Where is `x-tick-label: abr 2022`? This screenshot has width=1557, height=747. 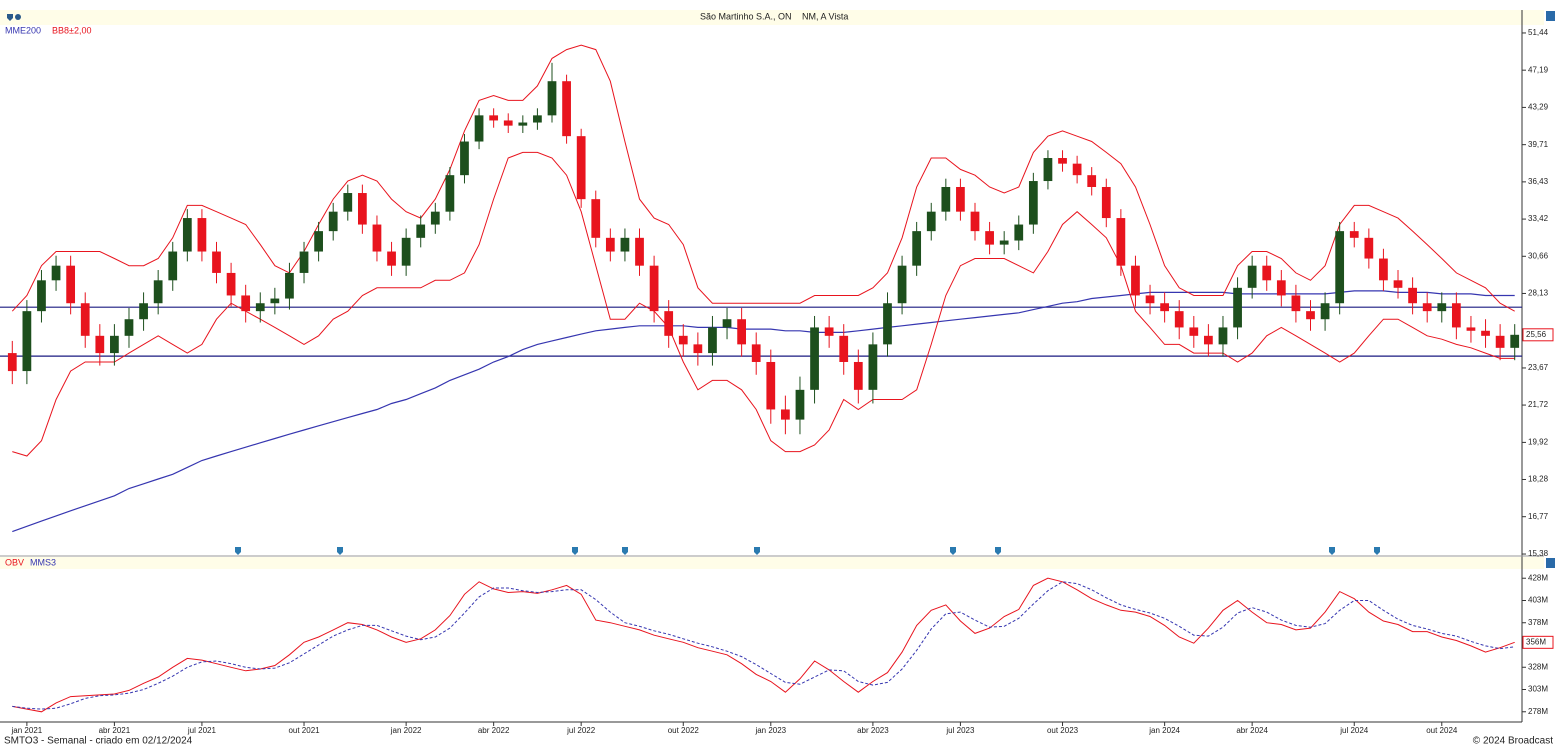 x-tick-label: abr 2022 is located at coordinates (494, 730).